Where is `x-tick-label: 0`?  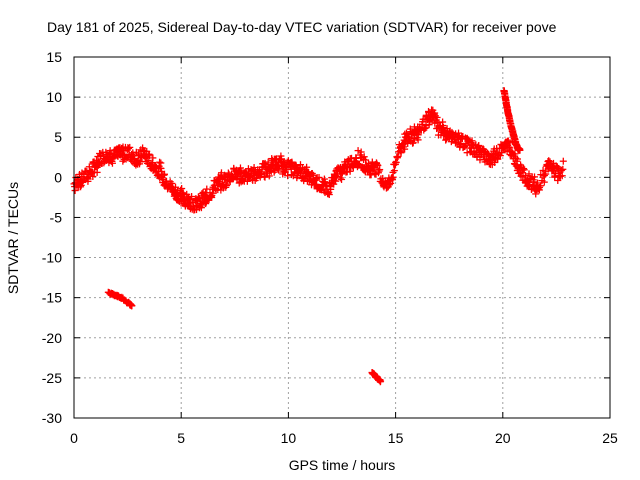
x-tick-label: 0 is located at coordinates (74, 438).